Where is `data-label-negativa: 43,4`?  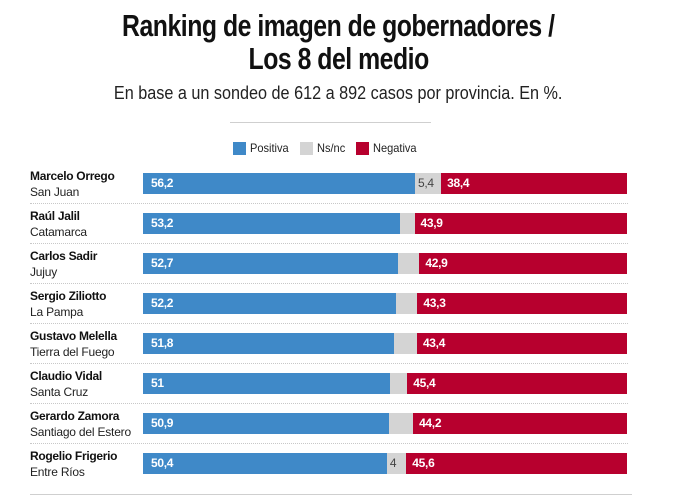 data-label-negativa: 43,4 is located at coordinates (434, 343).